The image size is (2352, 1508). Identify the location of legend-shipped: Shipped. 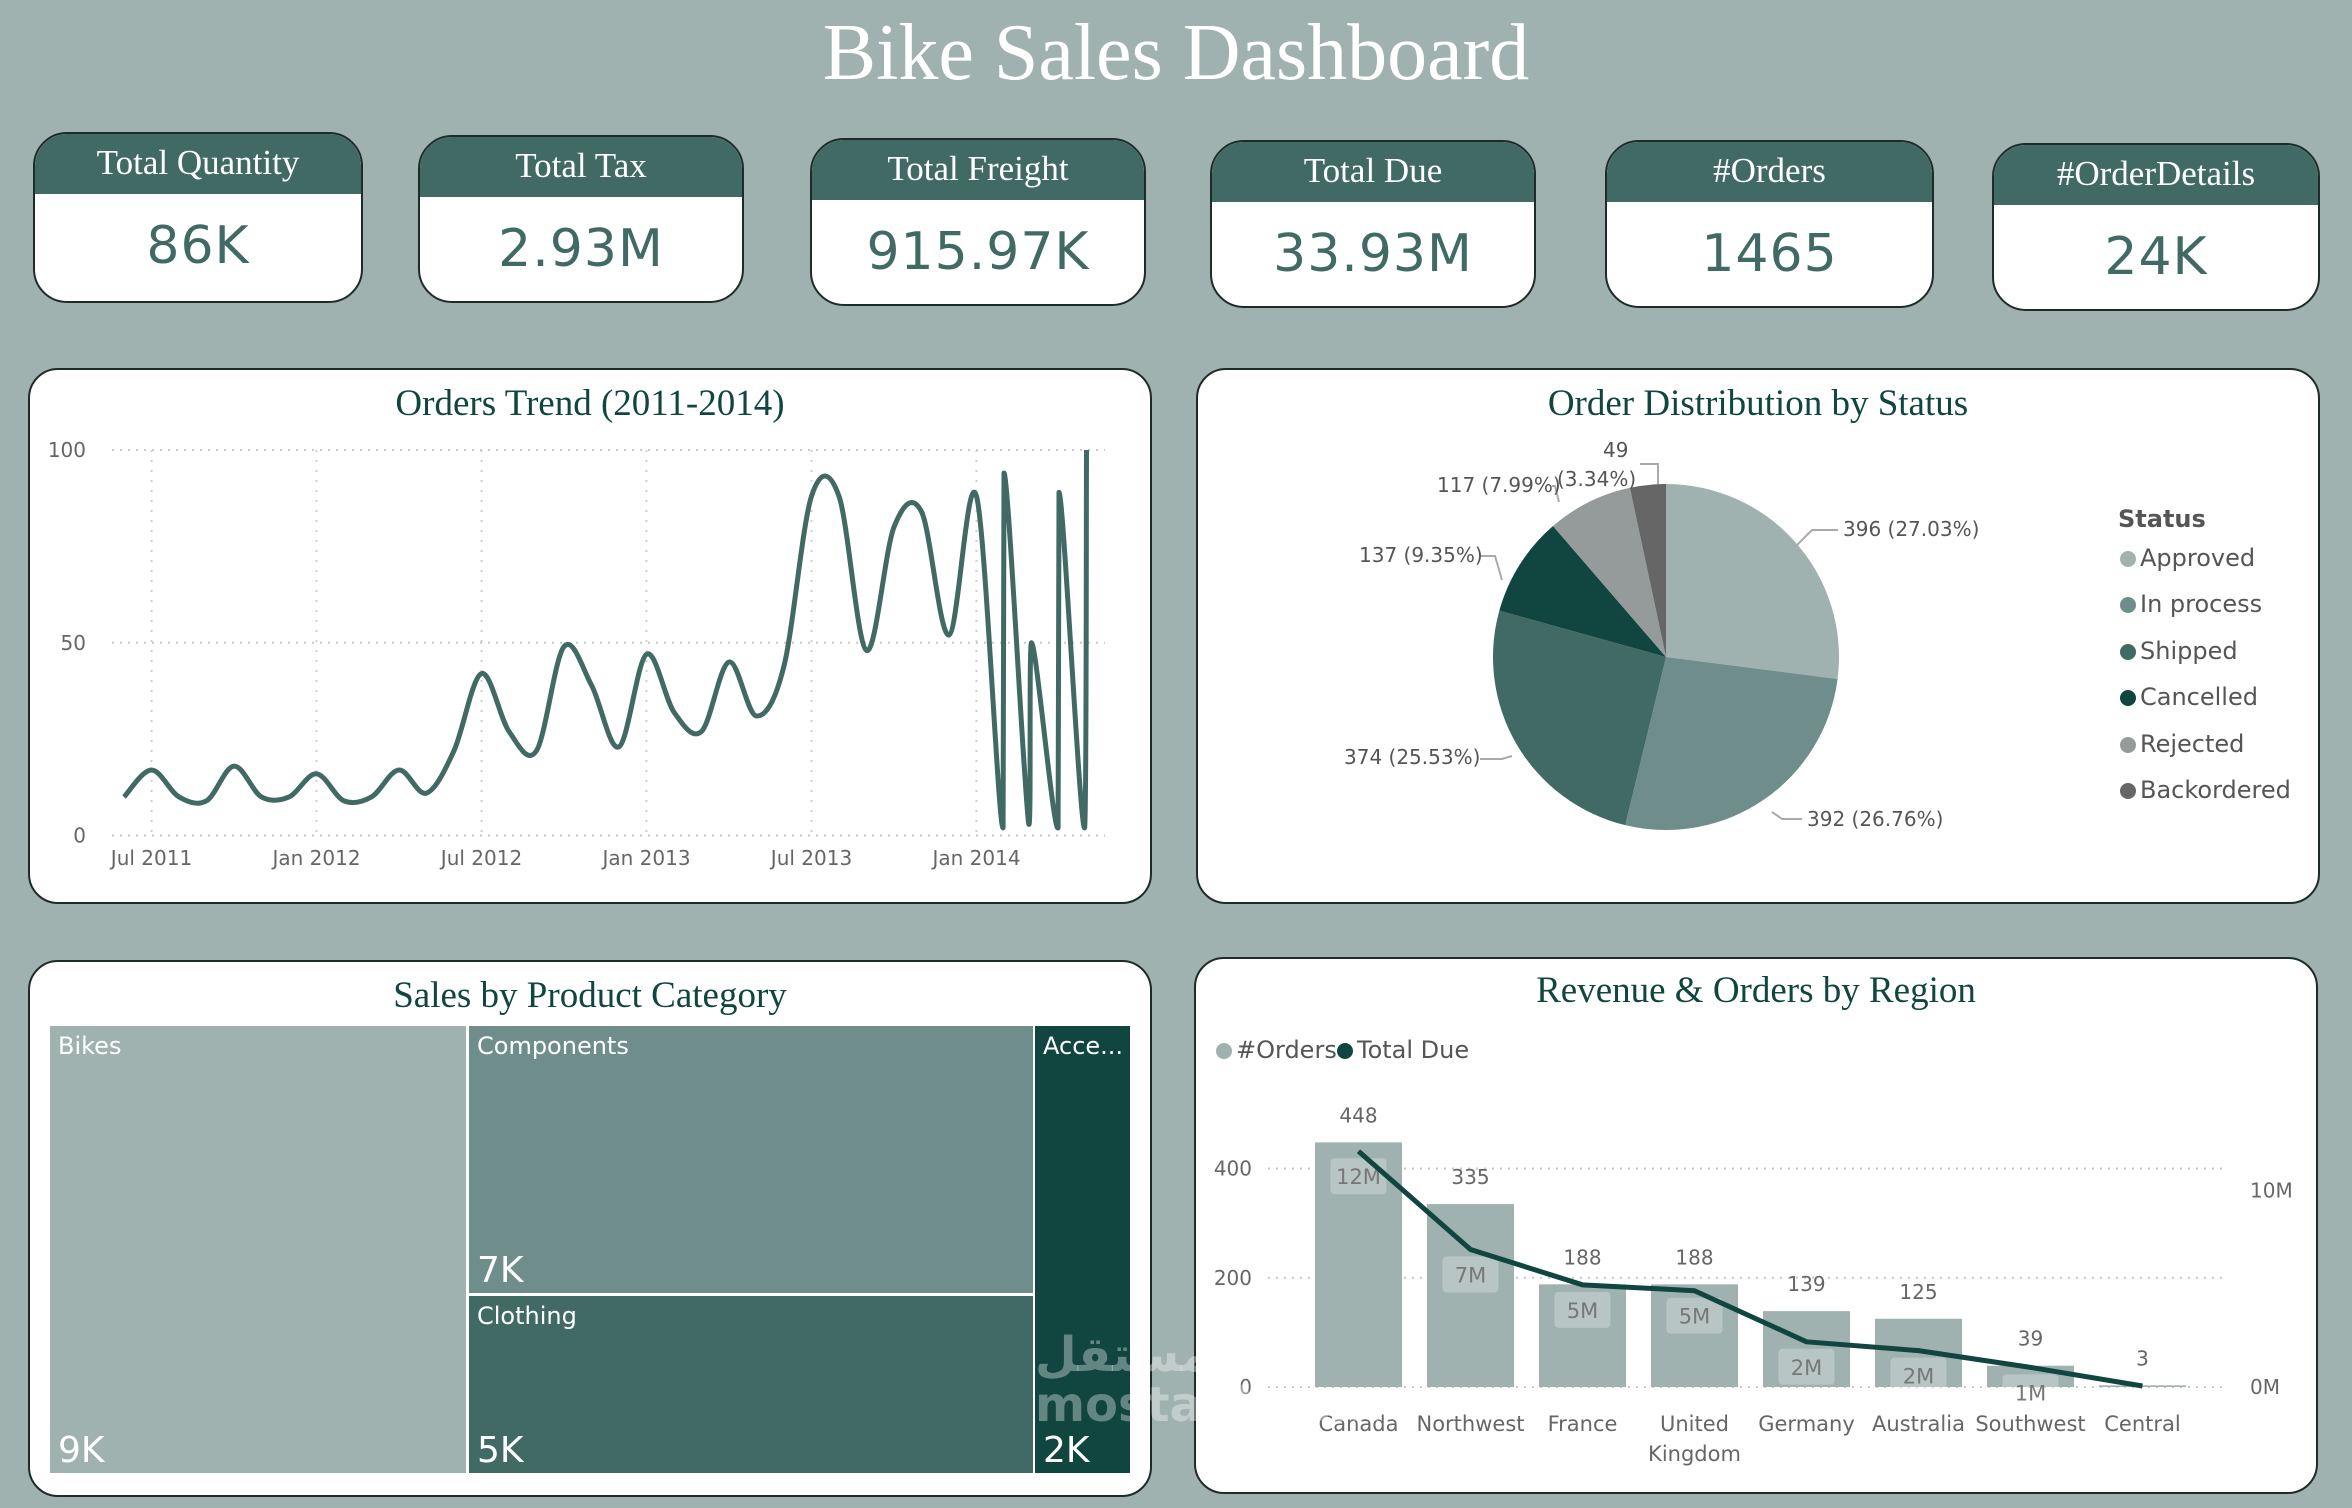
(2179, 651).